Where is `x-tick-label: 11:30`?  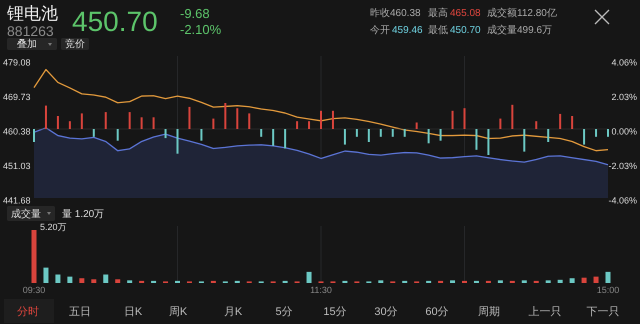
x-tick-label: 11:30 is located at coordinates (321, 290).